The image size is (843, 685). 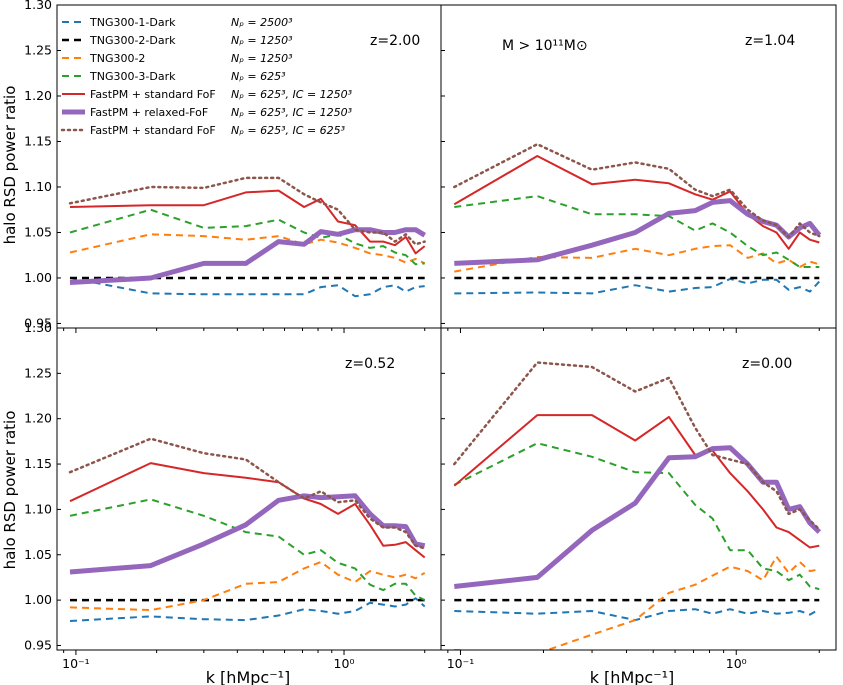 What do you see at coordinates (370, 364) in the screenshot?
I see `redshift-label: z=0.52` at bounding box center [370, 364].